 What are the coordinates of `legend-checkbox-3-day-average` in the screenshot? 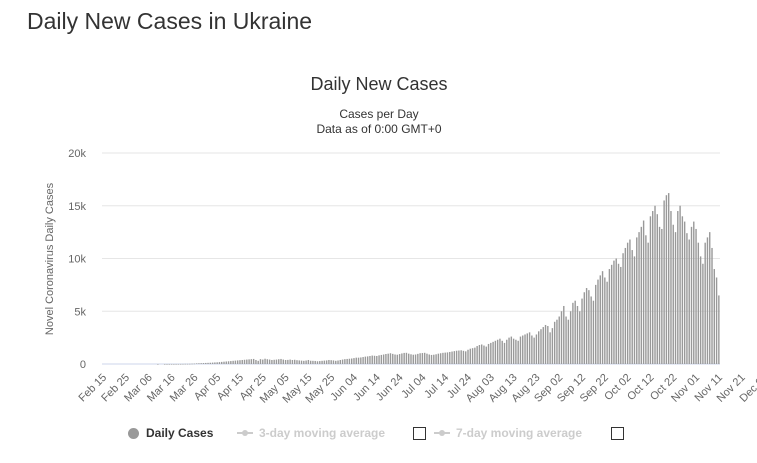 It's located at (419, 433).